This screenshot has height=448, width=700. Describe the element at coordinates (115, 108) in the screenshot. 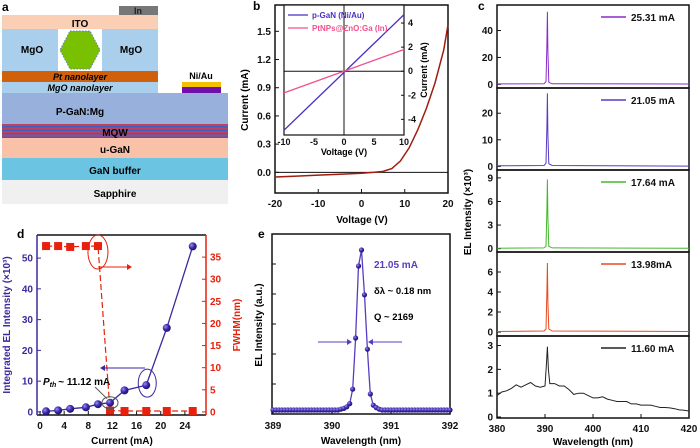

I see `p-gan-layer` at that location.